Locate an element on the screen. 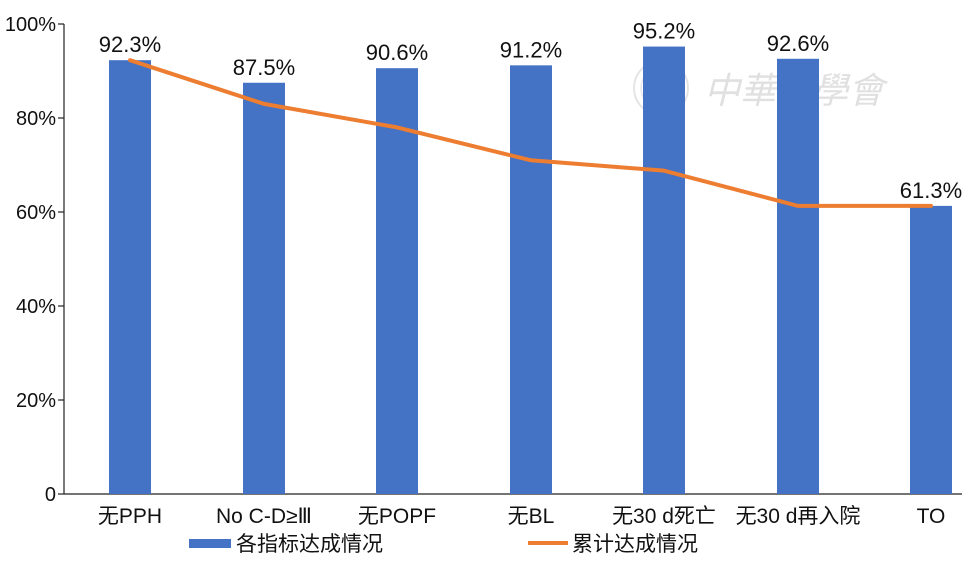  x-axis-labels: 无PPH No C-D≥Ⅲ 无POPF 无BL 无30 d死亡无30 d再入院 TO is located at coordinates (521, 516).